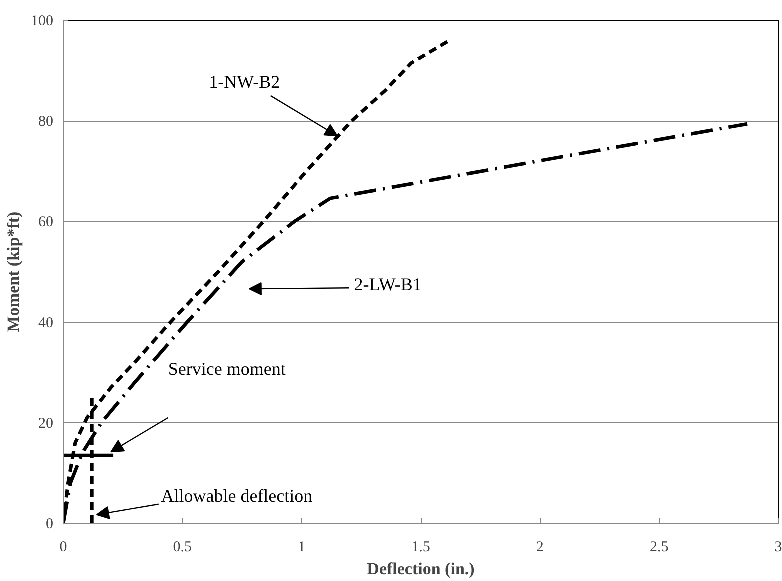 The width and height of the screenshot is (782, 581). Describe the element at coordinates (50, 524) in the screenshot. I see `y-tick-label: 0` at that location.